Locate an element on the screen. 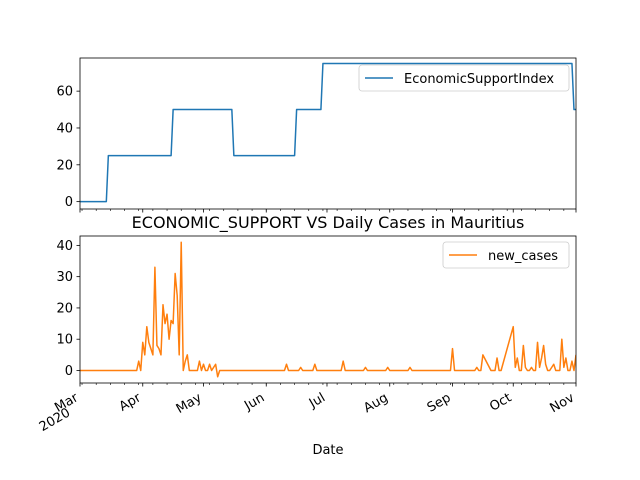 Image resolution: width=640 pixels, height=480 pixels. bottom-legend-box is located at coordinates (506, 255).